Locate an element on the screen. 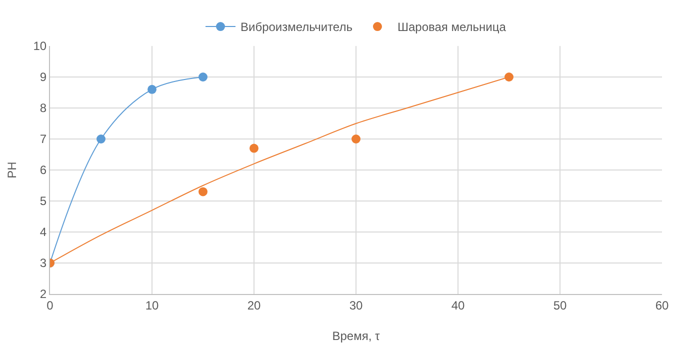  legend-label: Шаровая мельница is located at coordinates (451, 27).